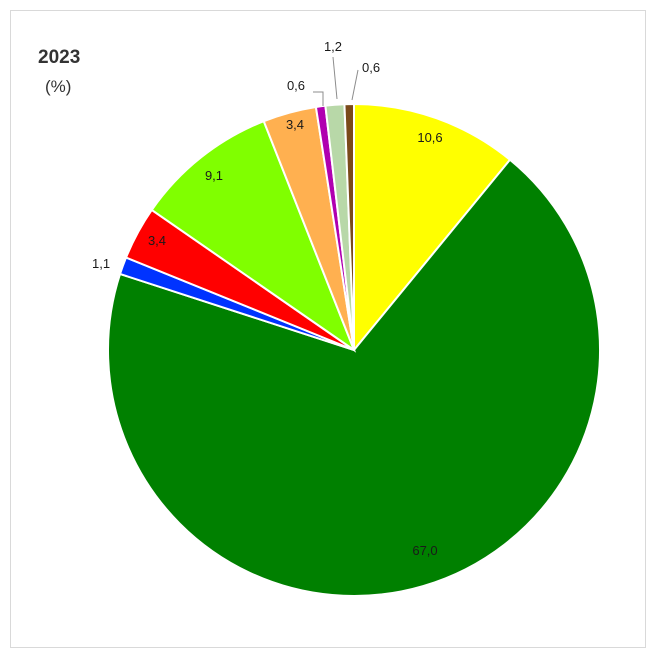  What do you see at coordinates (424, 550) in the screenshot?
I see `data-label-2: 67,0` at bounding box center [424, 550].